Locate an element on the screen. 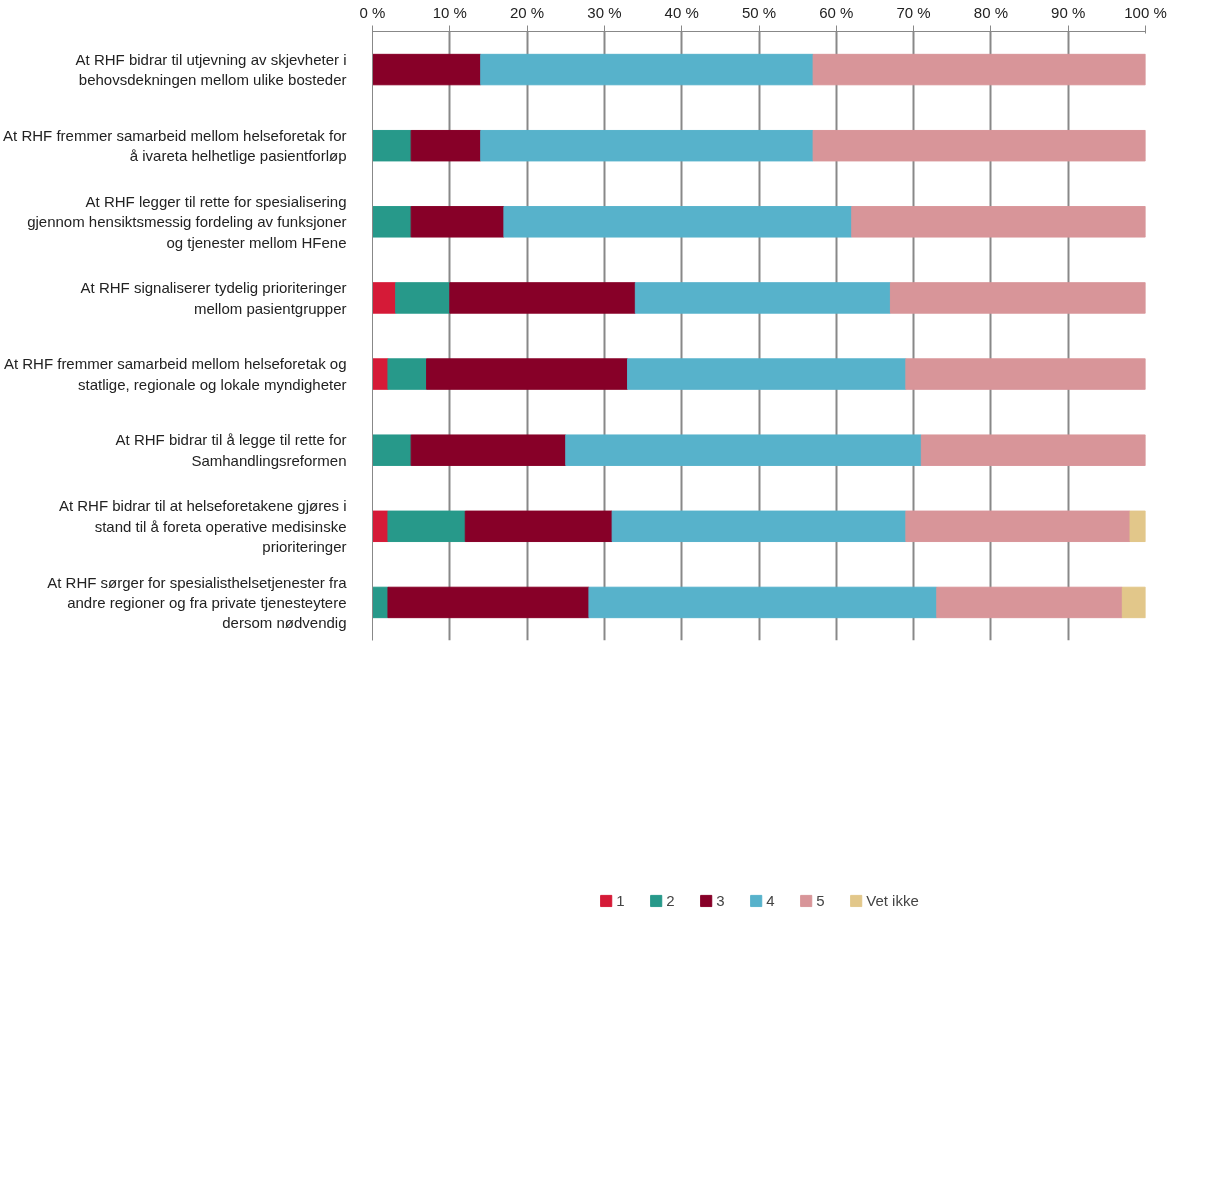 This screenshot has height=1180, width=1205. x-tick-label: 50 % is located at coordinates (759, 12).